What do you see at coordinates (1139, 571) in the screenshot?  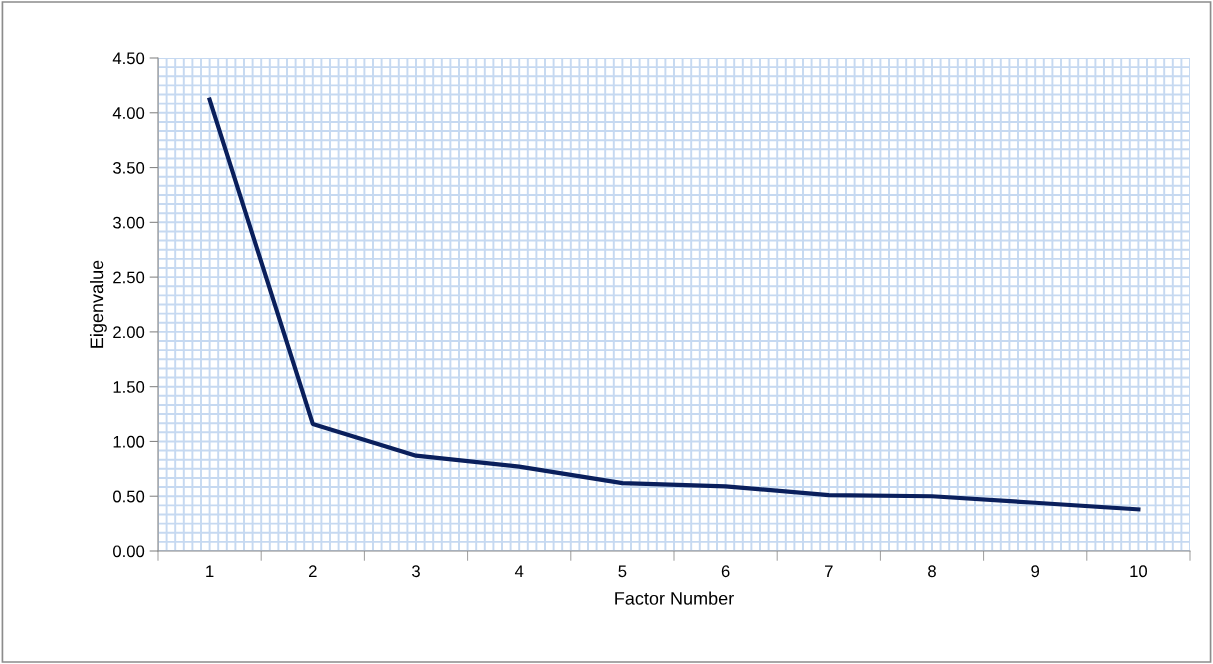 I see `x-tick-label: 10` at bounding box center [1139, 571].